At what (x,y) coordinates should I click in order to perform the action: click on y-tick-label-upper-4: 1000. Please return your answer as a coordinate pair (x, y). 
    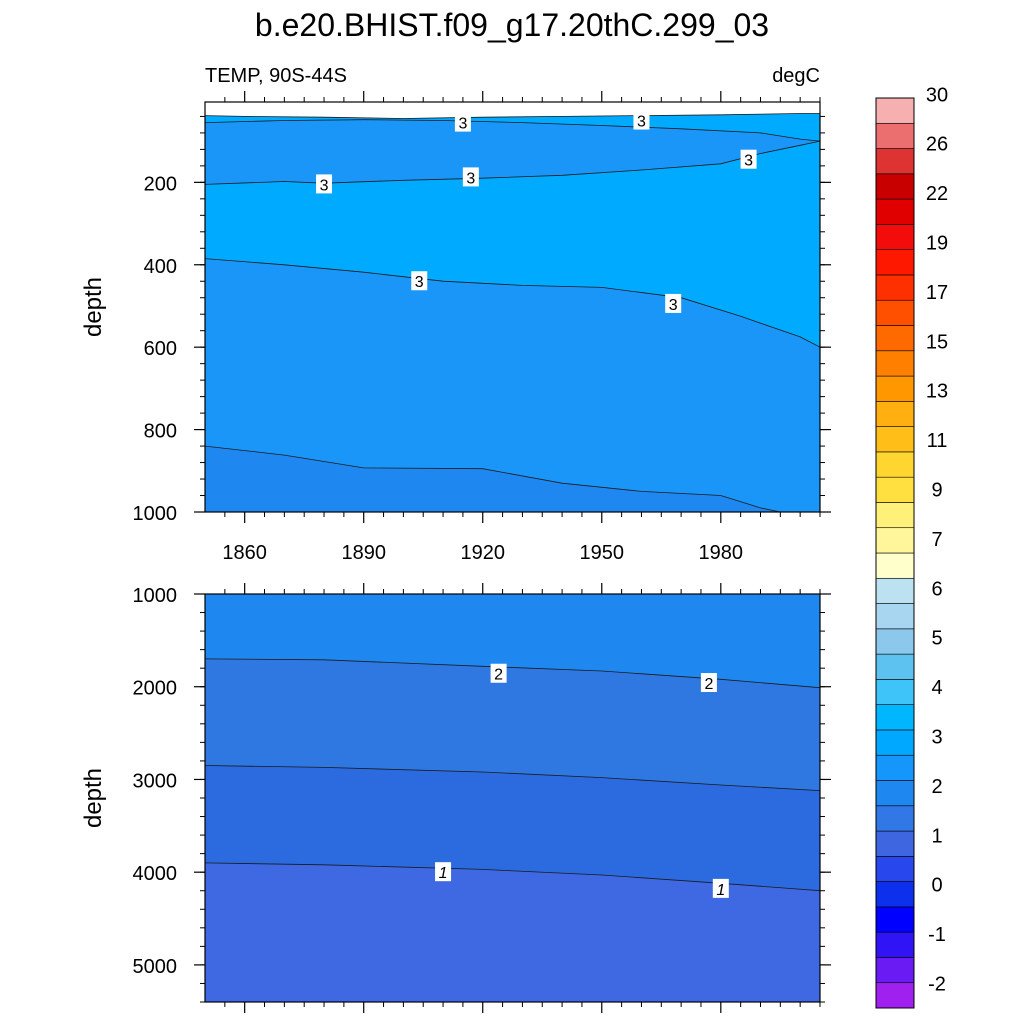
    Looking at the image, I should click on (155, 514).